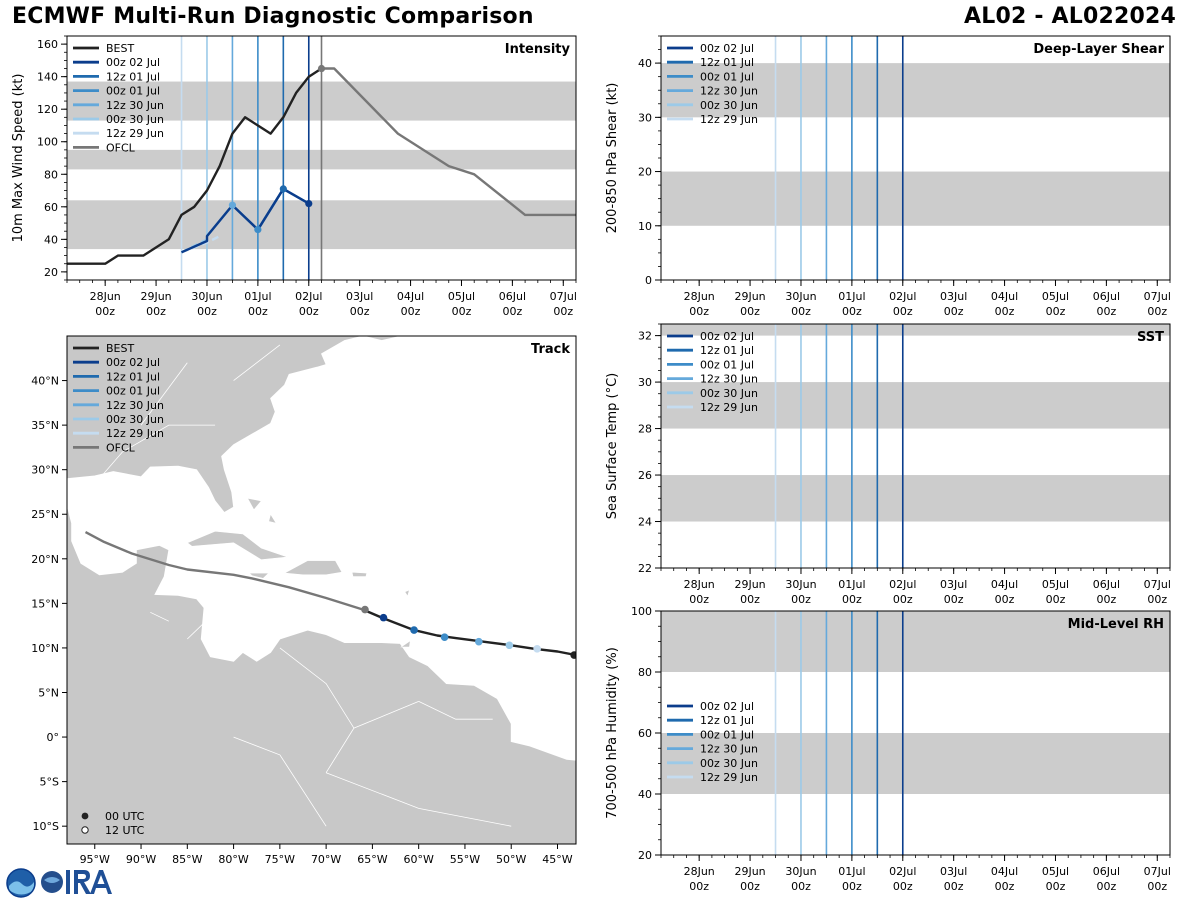 The image size is (1200, 900). What do you see at coordinates (135, 433) in the screenshot?
I see `track-legend-entry-12z-29-jun: 12z 29 Jun` at bounding box center [135, 433].